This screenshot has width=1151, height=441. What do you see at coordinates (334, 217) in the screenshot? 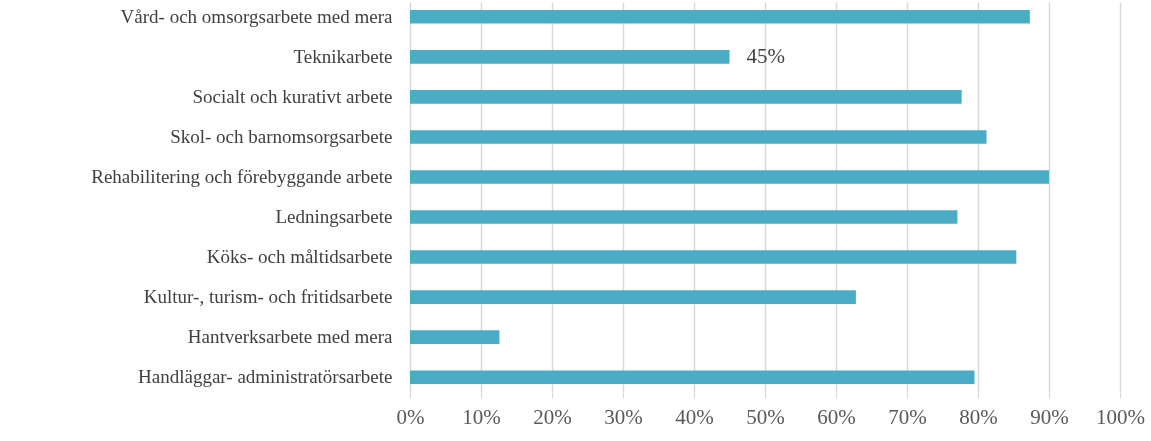
I see `y-tick-label: Ledningsarbete` at bounding box center [334, 217].